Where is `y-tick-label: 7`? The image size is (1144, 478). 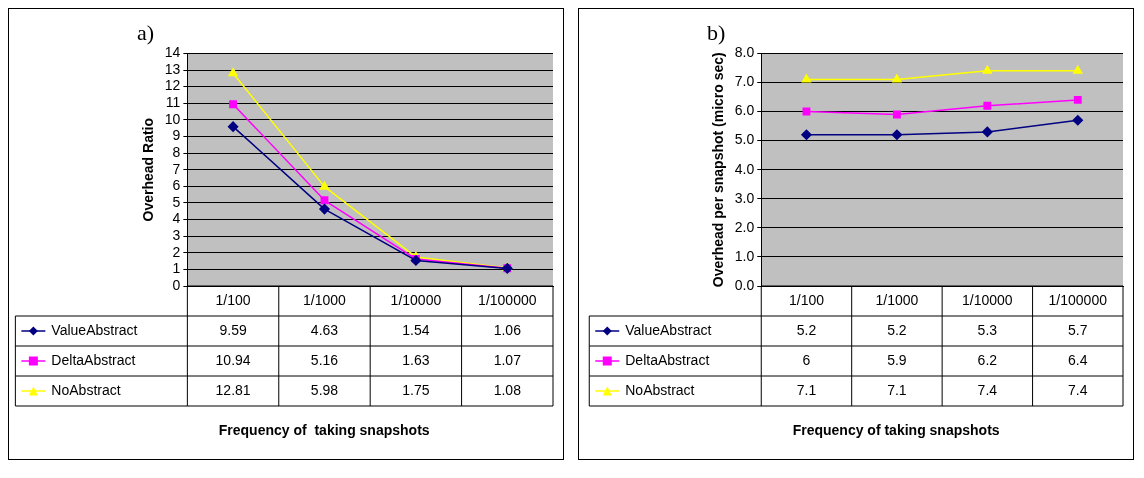 y-tick-label: 7 is located at coordinates (176, 168).